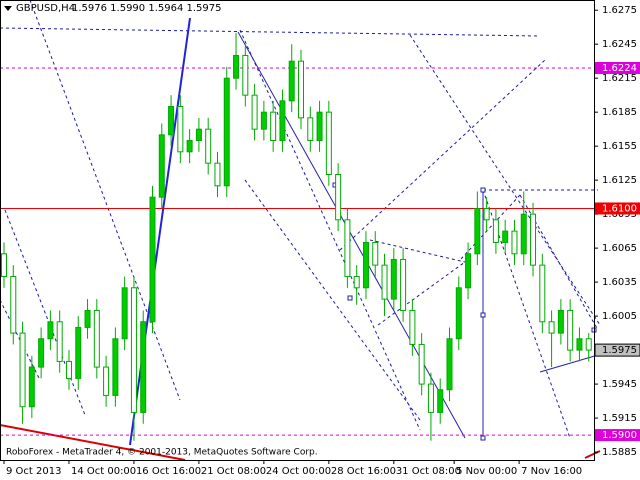 The image size is (640, 480). I want to click on symbol-arrow, so click(8, 8).